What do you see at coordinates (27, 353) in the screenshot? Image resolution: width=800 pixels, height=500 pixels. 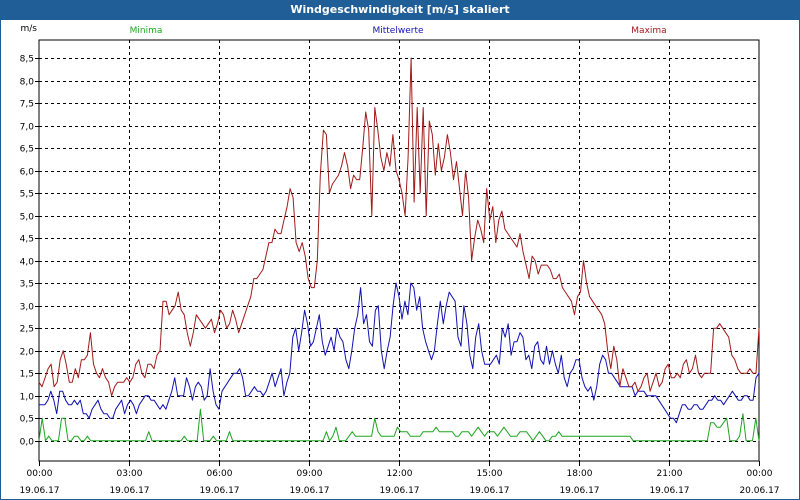 I see `ytick-label: 2,0` at bounding box center [27, 353].